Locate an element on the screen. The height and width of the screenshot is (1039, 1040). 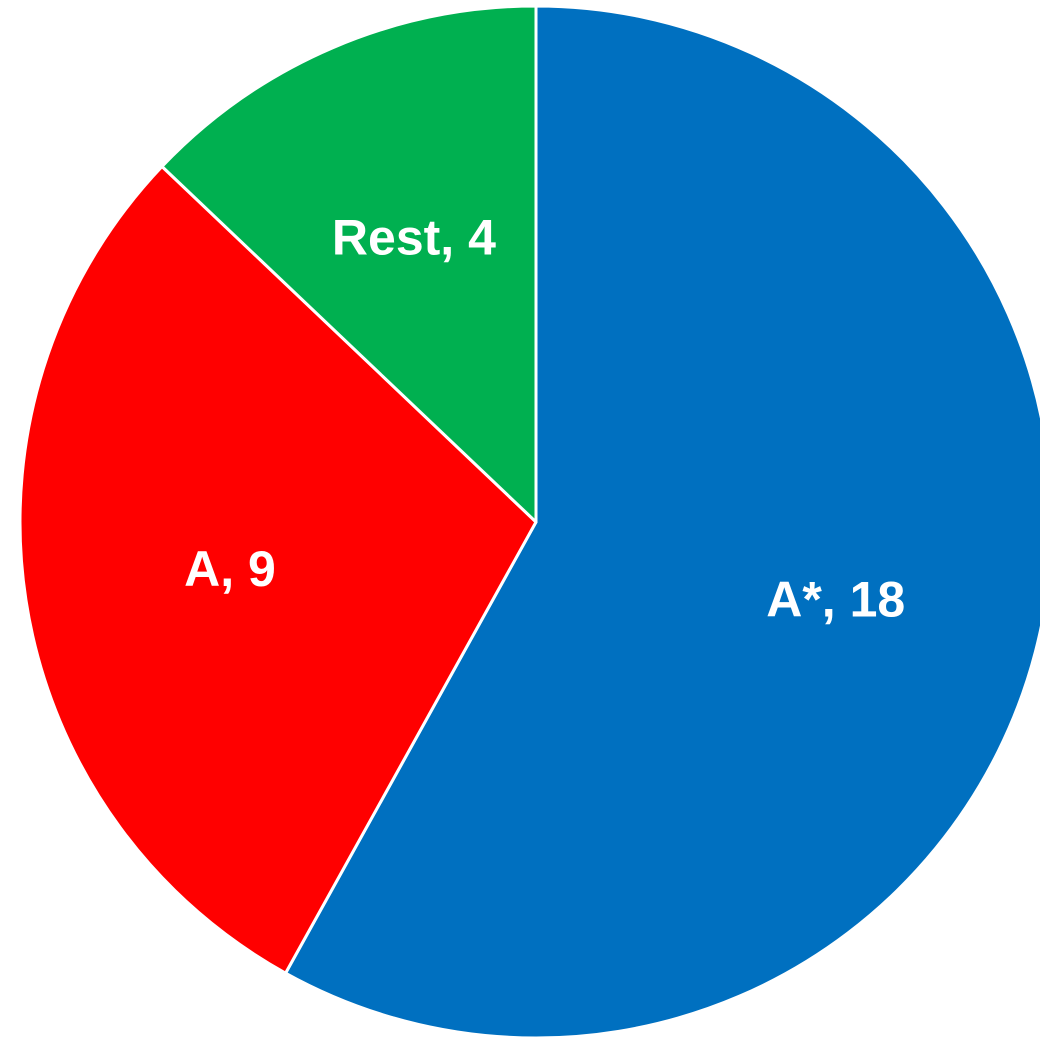
pie-slice-label: A, 9 is located at coordinates (230, 569).